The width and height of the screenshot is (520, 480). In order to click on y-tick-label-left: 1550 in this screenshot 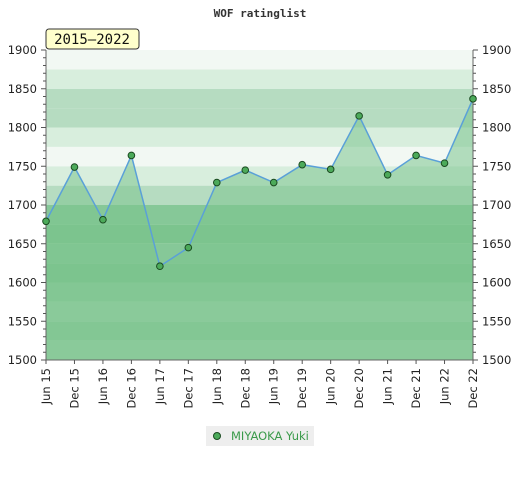, I will do `click(22, 321)`.